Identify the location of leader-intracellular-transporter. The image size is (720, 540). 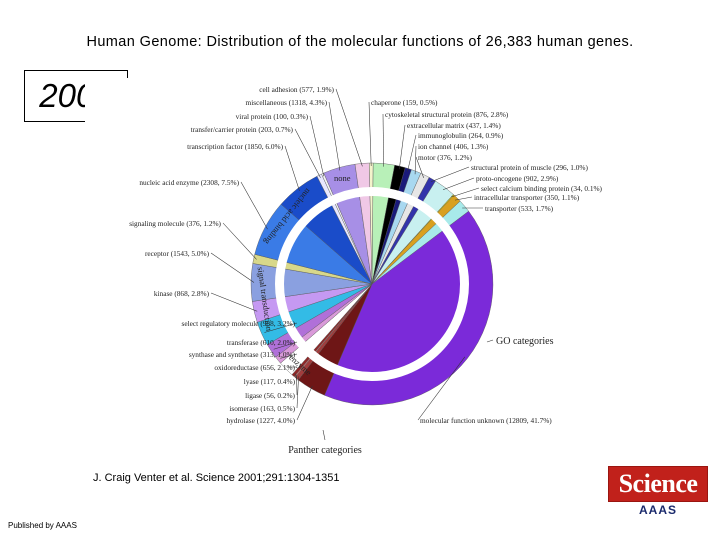
(463, 198).